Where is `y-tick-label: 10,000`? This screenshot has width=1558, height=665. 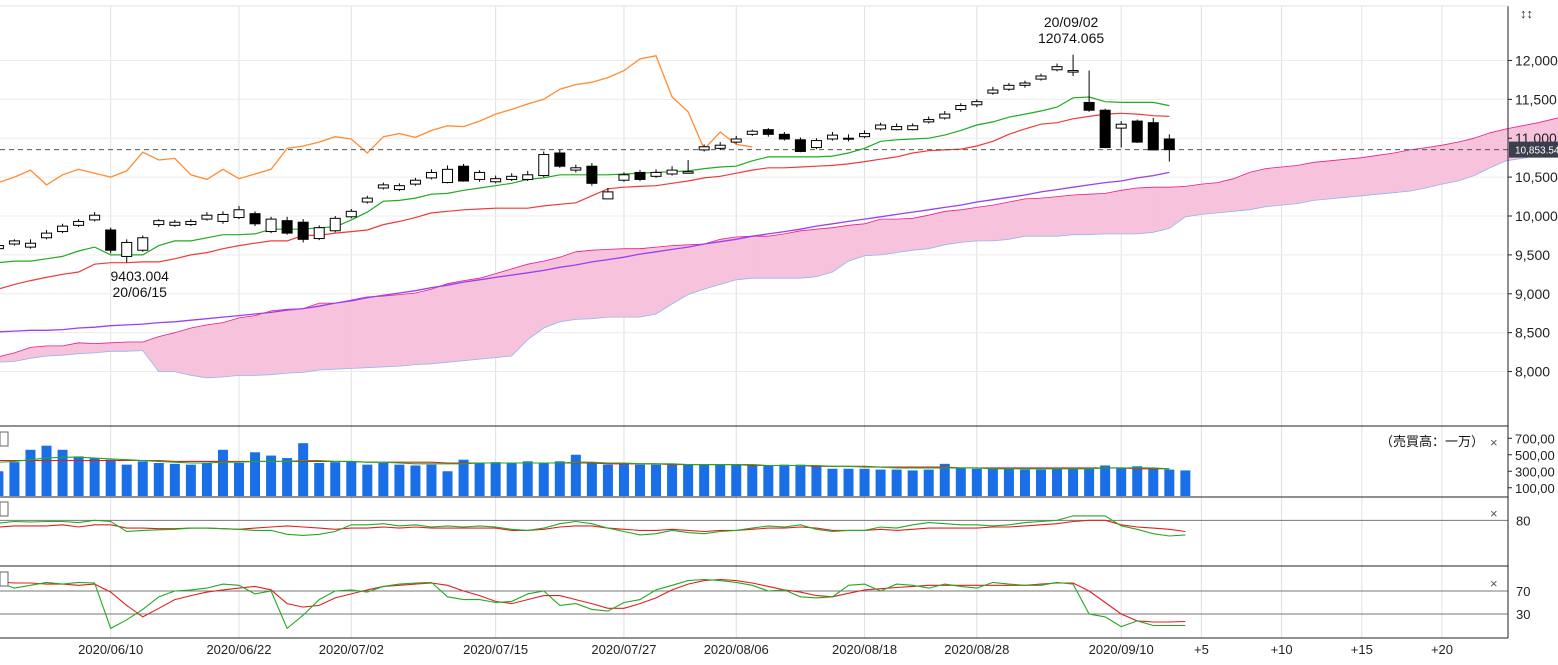
y-tick-label: 10,000 is located at coordinates (1536, 216).